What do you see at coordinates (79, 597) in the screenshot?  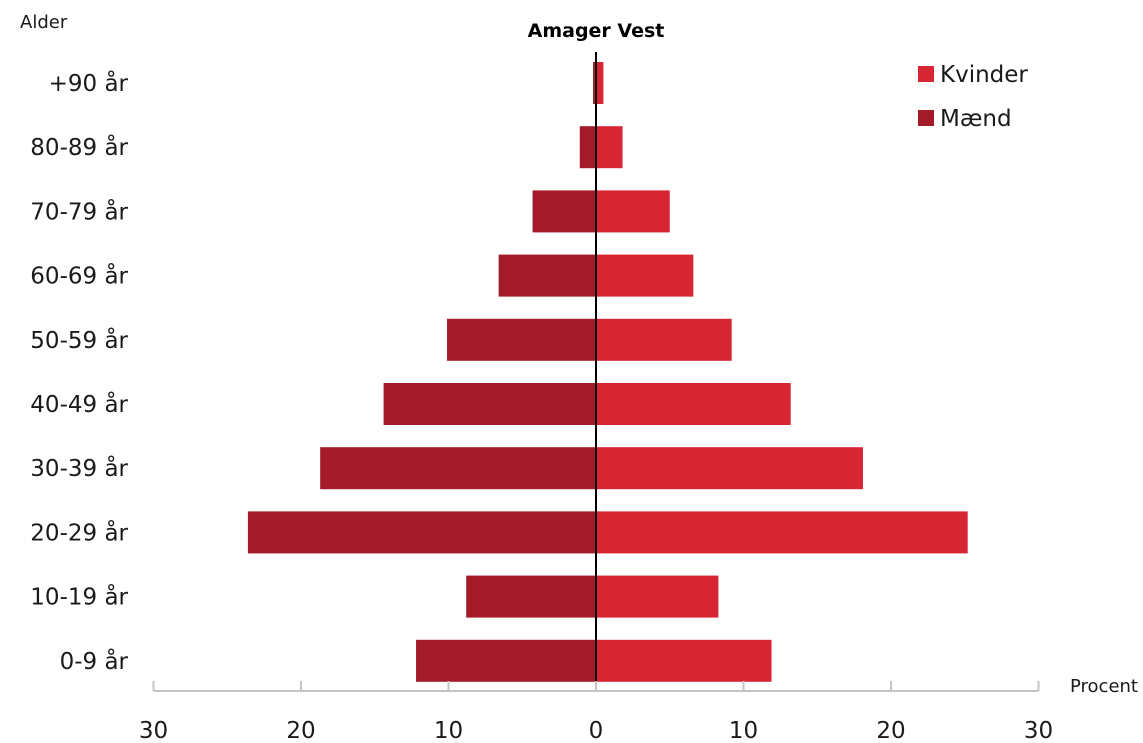 I see `category-label: 10-19 år` at bounding box center [79, 597].